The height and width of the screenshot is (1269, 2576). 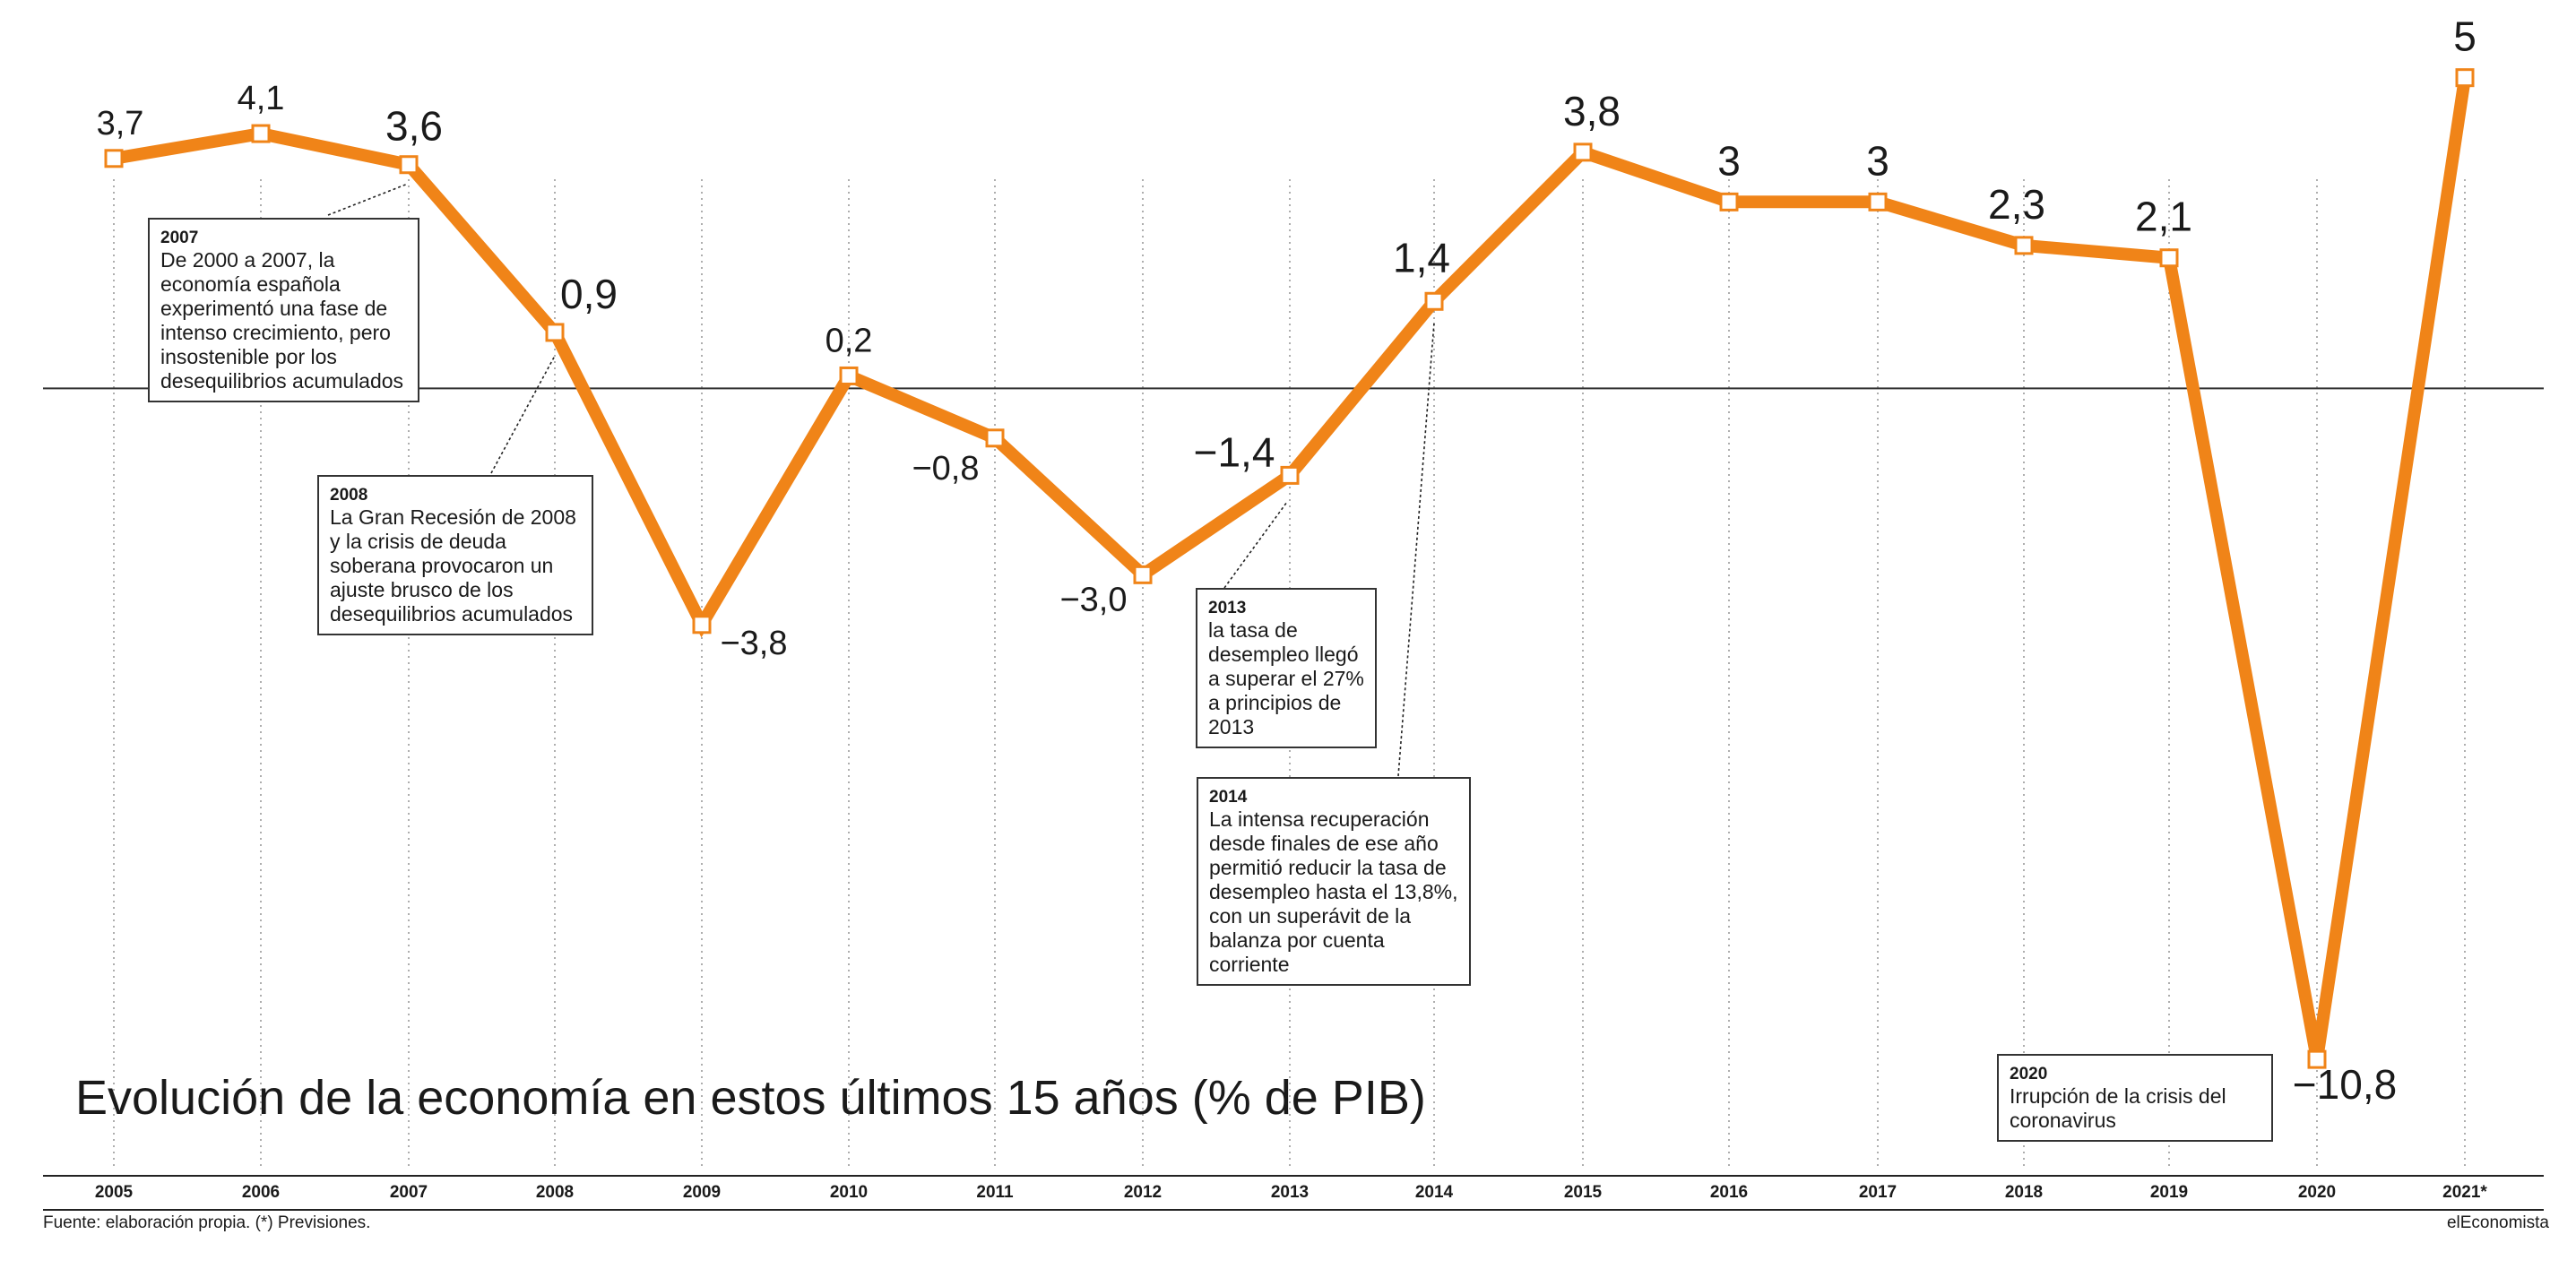 What do you see at coordinates (1729, 1192) in the screenshot?
I see `tick-label-2016: 2016` at bounding box center [1729, 1192].